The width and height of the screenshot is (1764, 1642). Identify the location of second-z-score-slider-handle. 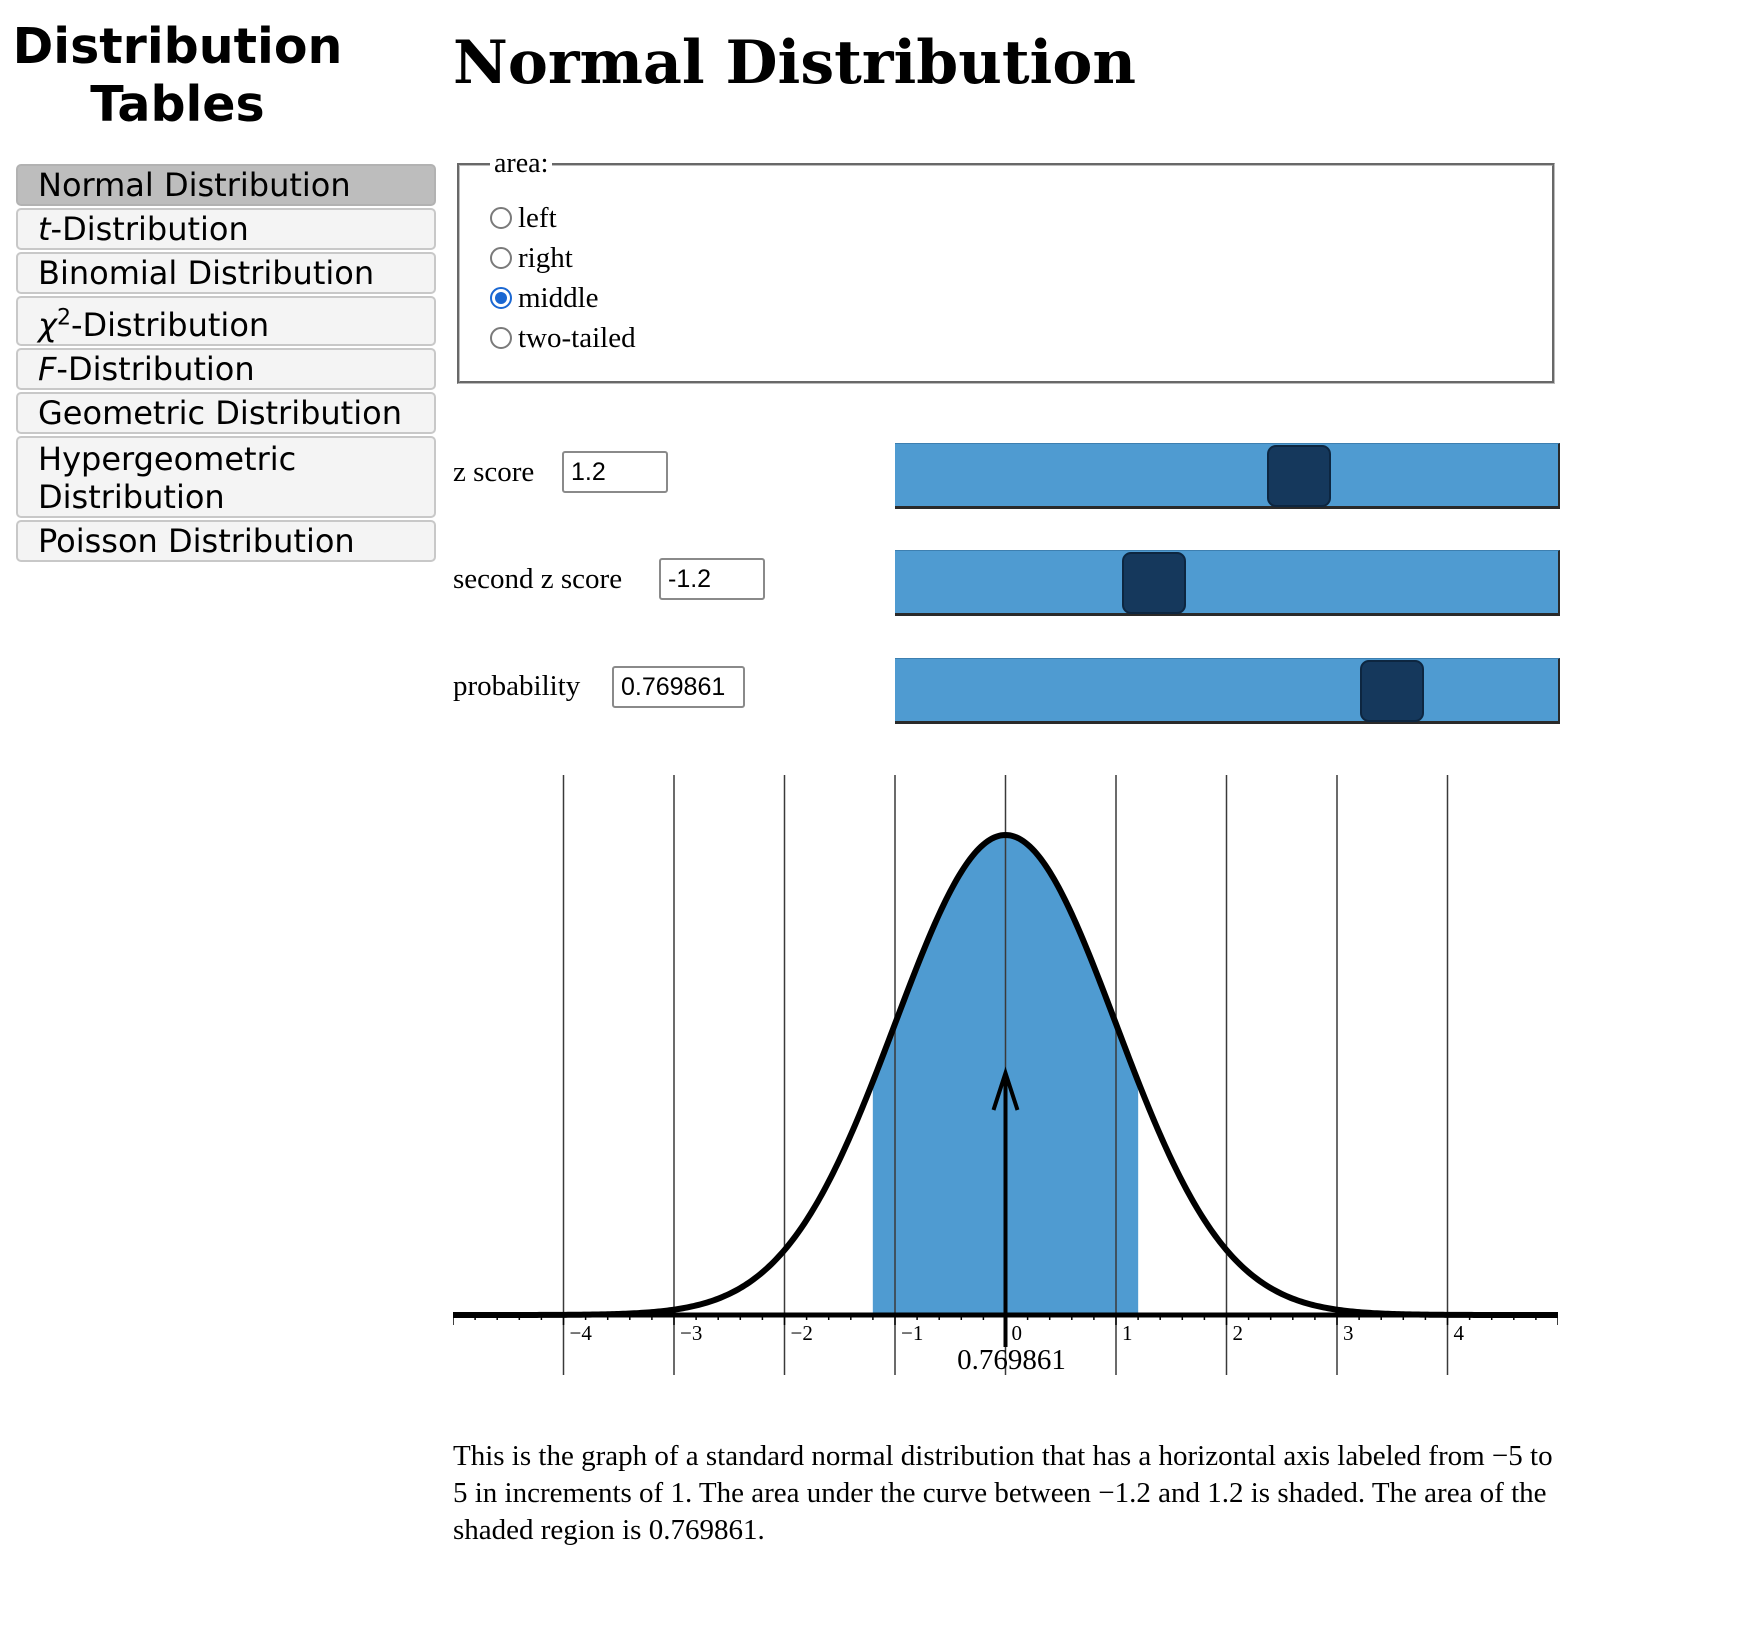
(1153, 583).